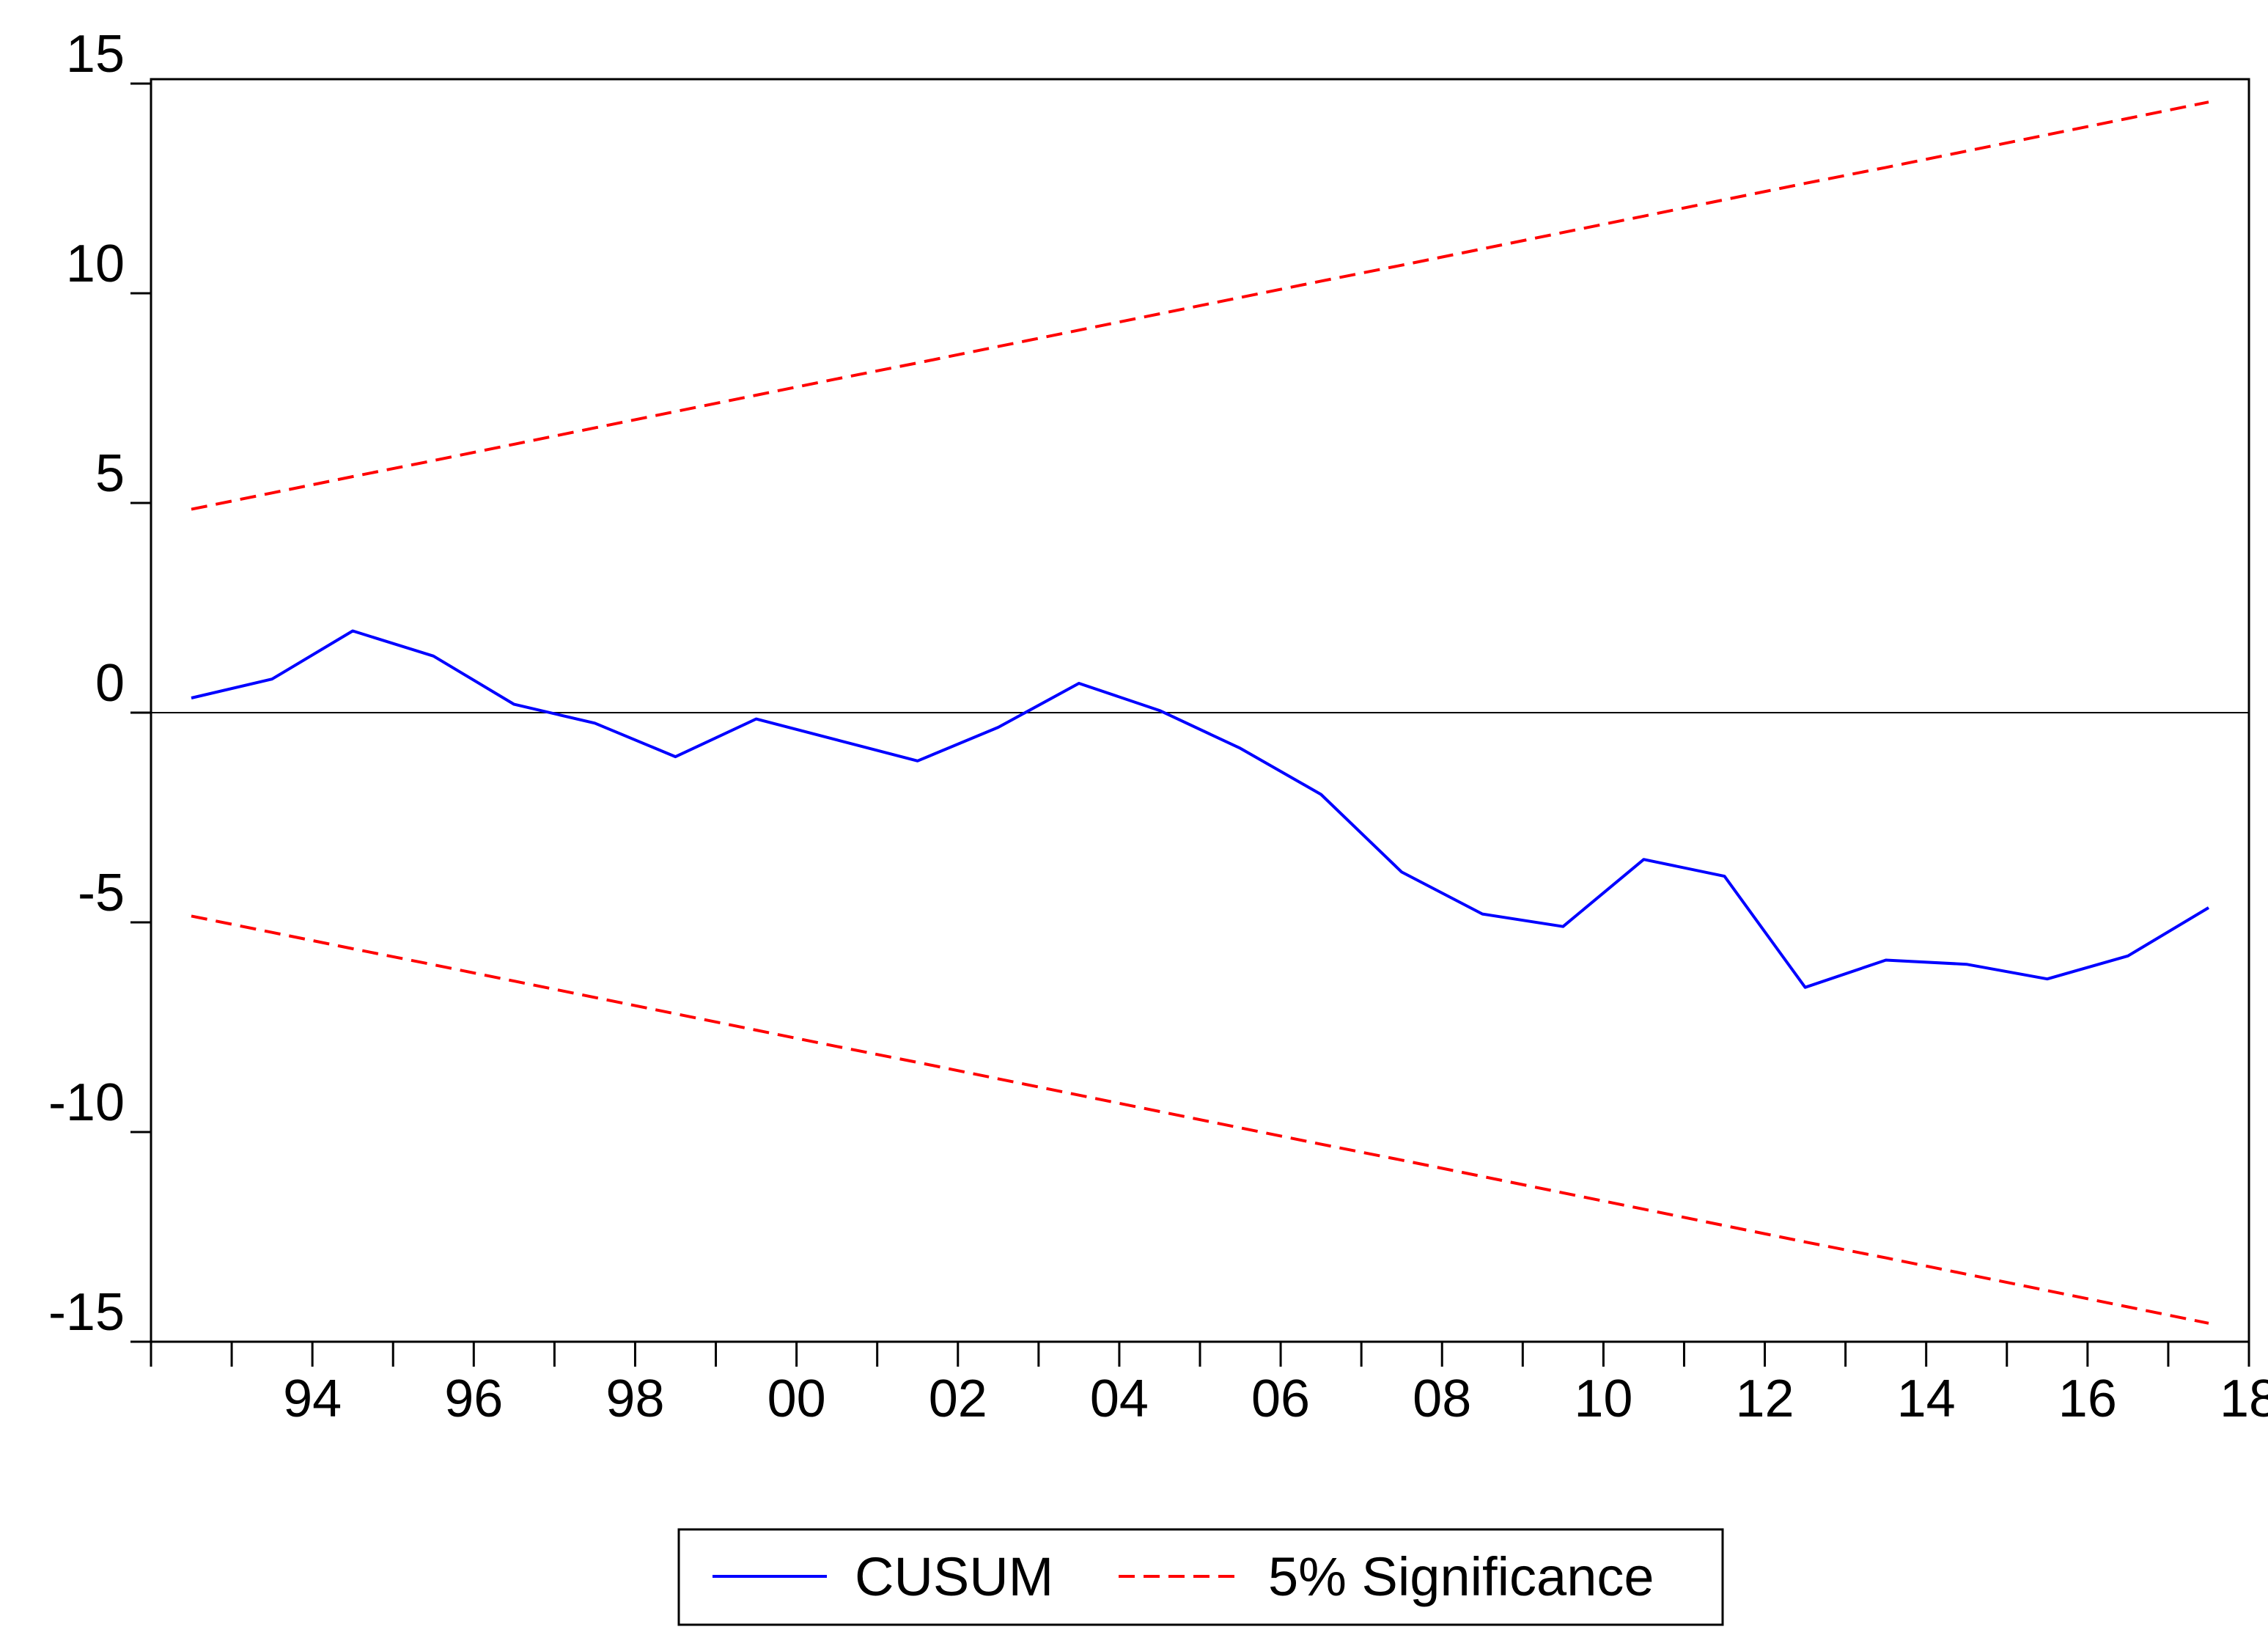 This screenshot has width=2268, height=1635. I want to click on x-tick-label: 96, so click(473, 1399).